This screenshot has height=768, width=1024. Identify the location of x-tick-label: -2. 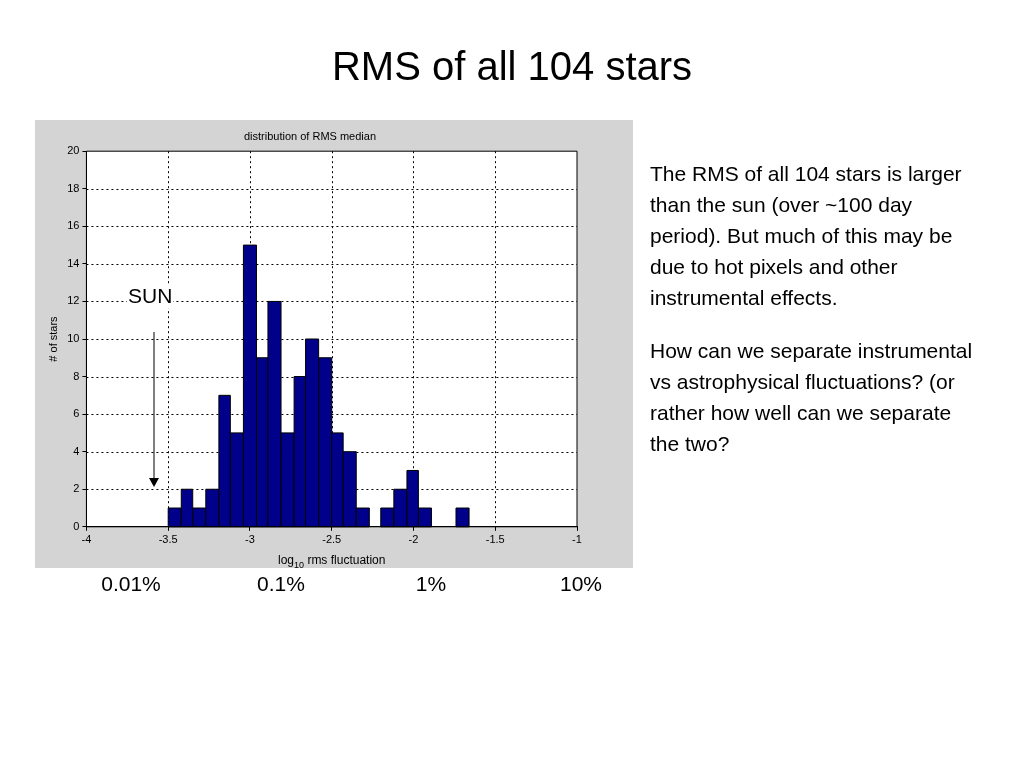
(413, 539).